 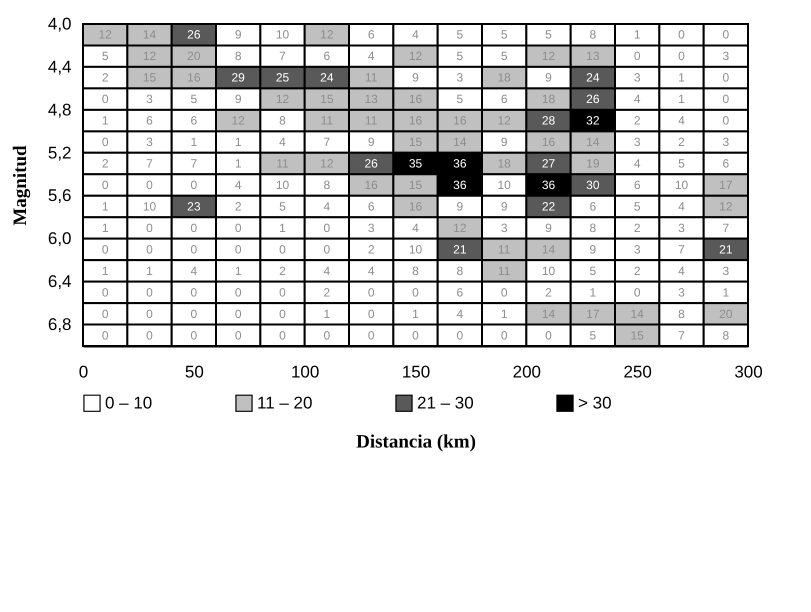 I want to click on data-label: 21, so click(x=460, y=249).